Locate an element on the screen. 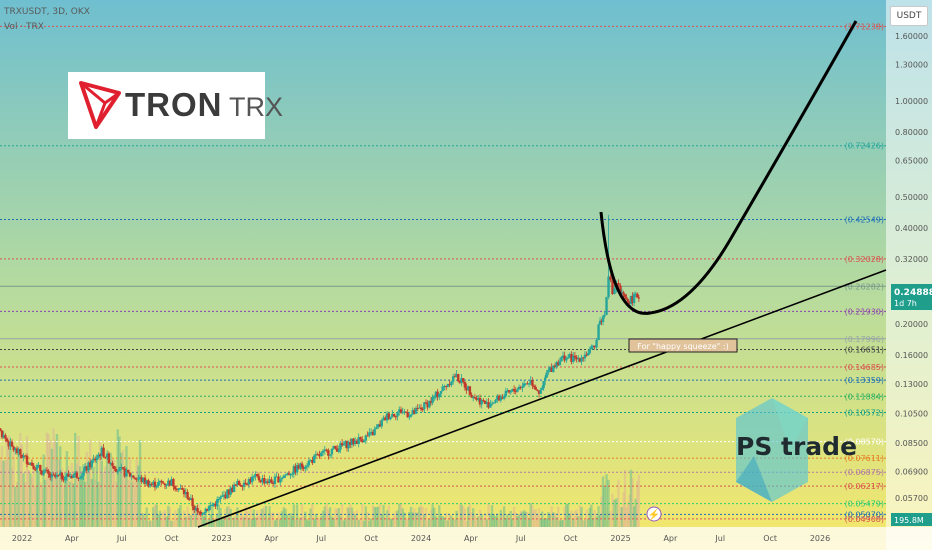  price-tick: 1.30000 is located at coordinates (911, 65).